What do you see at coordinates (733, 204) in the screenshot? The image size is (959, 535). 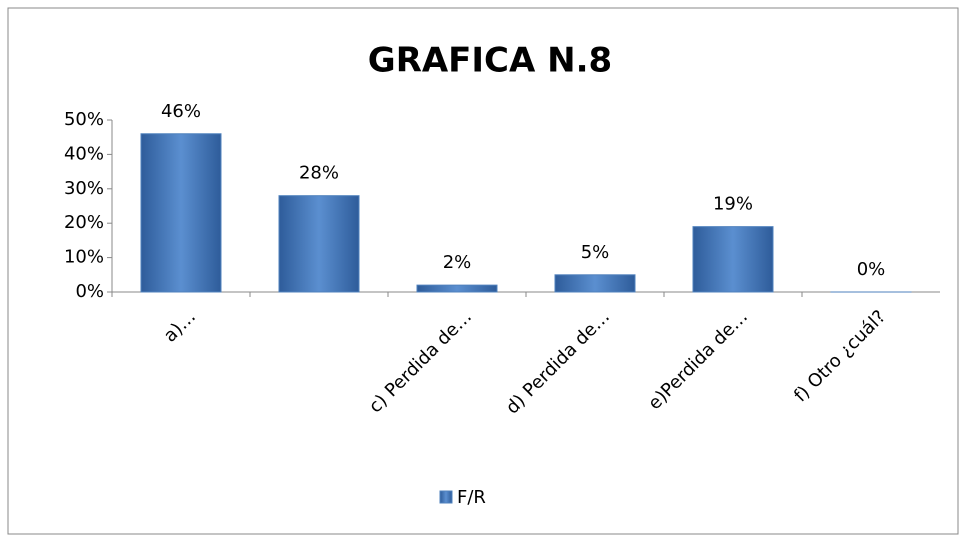 I see `data-label: 19%` at bounding box center [733, 204].